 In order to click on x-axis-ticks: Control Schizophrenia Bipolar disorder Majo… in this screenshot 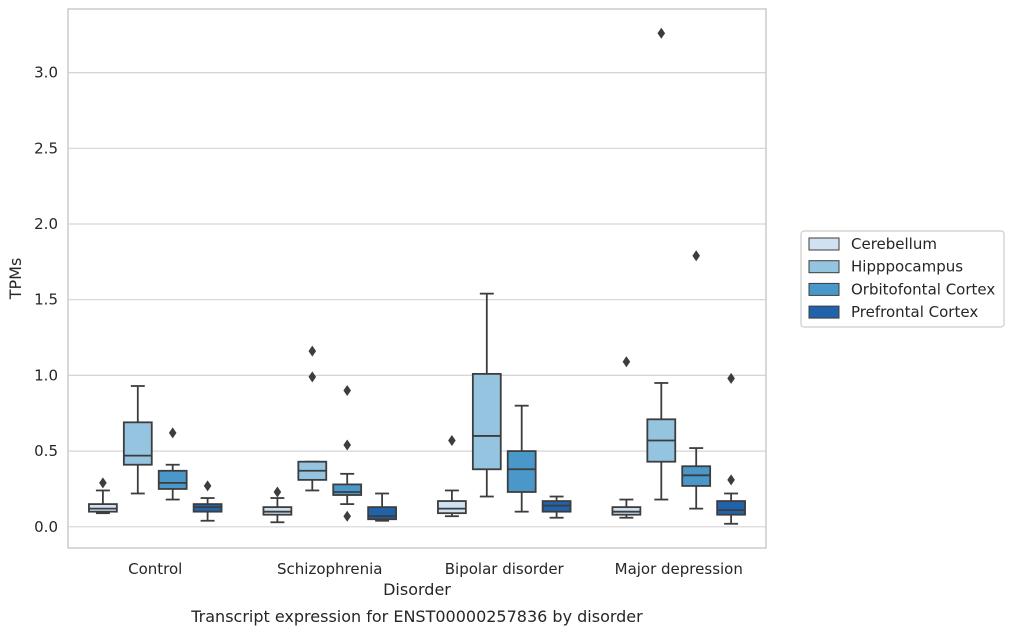, I will do `click(435, 569)`.